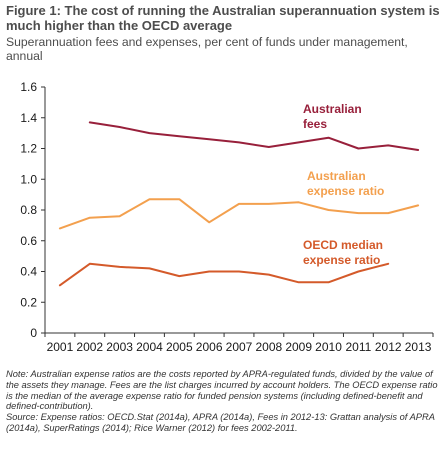 The image size is (446, 455). What do you see at coordinates (28, 210) in the screenshot?
I see `y-tick-label: 0.8` at bounding box center [28, 210].